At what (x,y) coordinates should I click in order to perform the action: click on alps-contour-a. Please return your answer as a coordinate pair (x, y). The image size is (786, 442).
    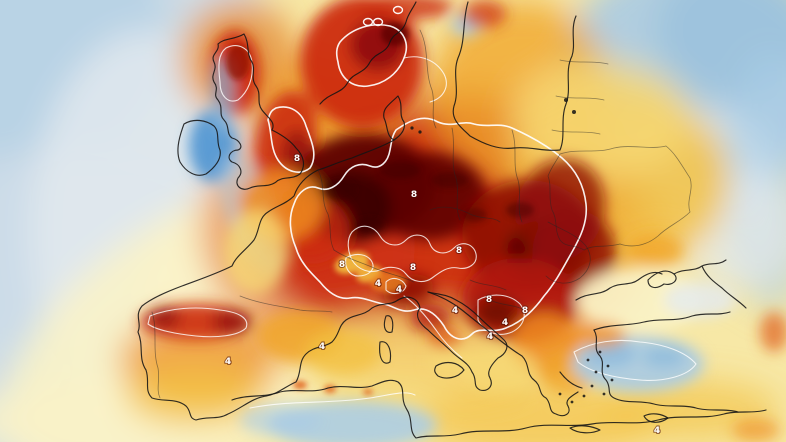
    Looking at the image, I should click on (359, 265).